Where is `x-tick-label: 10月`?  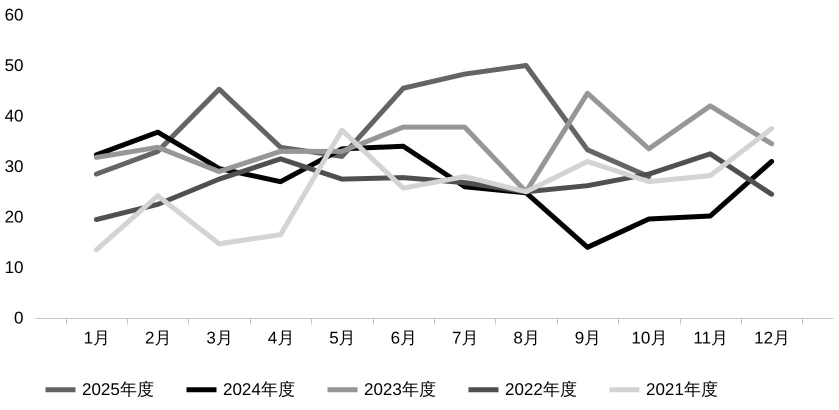
x-tick-label: 10月 is located at coordinates (649, 338).